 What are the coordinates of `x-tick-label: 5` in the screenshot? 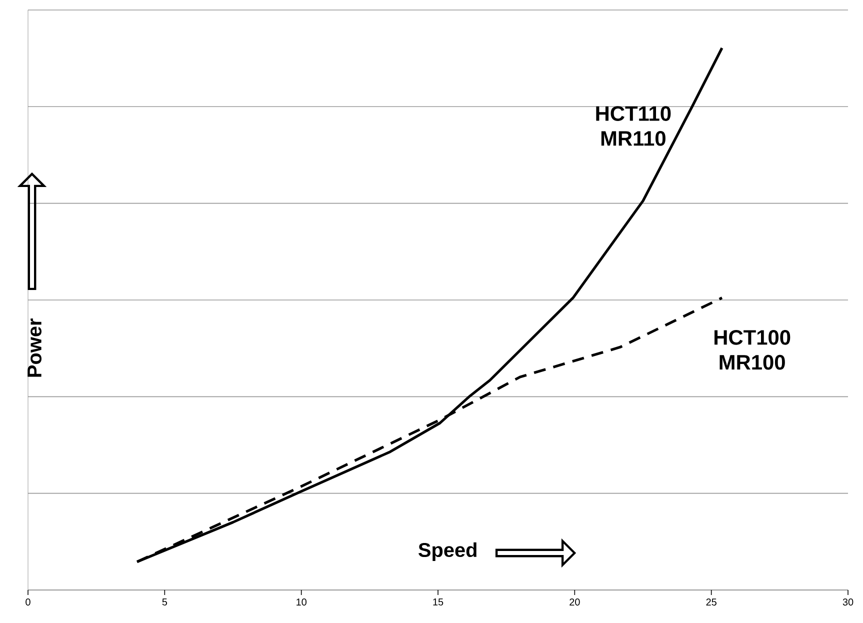 It's located at (165, 602).